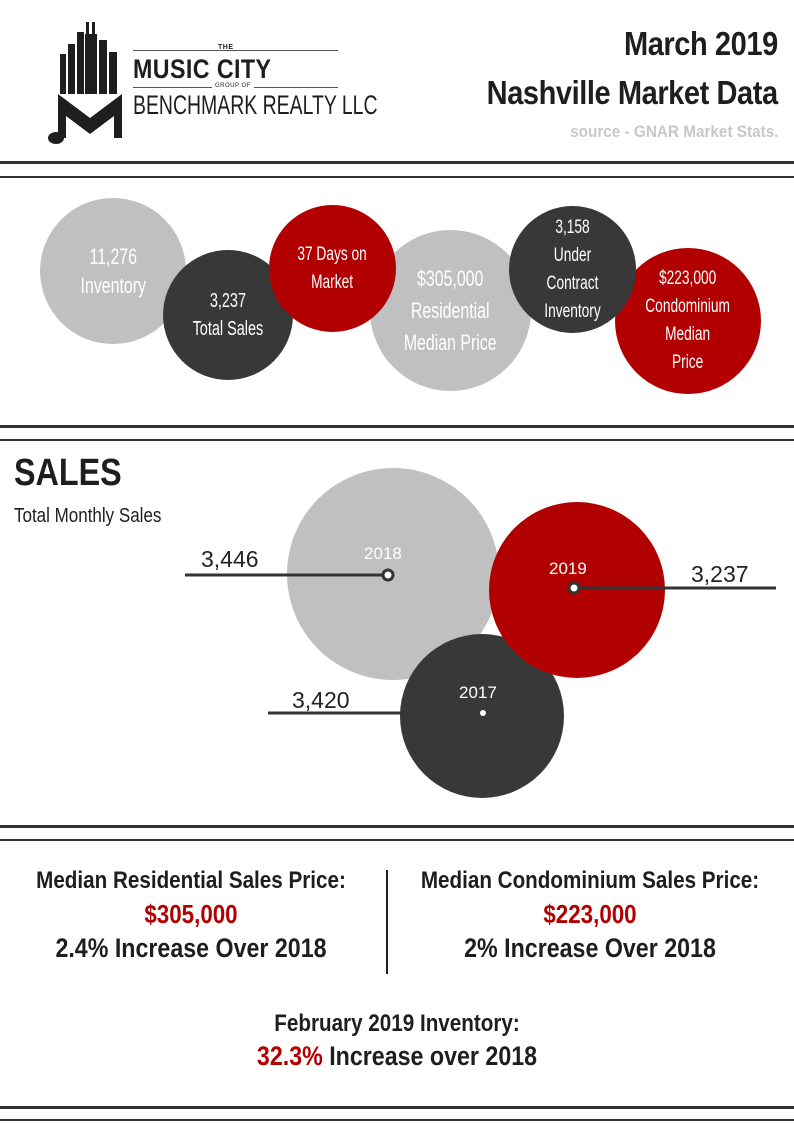 The width and height of the screenshot is (794, 1123). What do you see at coordinates (574, 588) in the screenshot?
I see `marker-2019` at bounding box center [574, 588].